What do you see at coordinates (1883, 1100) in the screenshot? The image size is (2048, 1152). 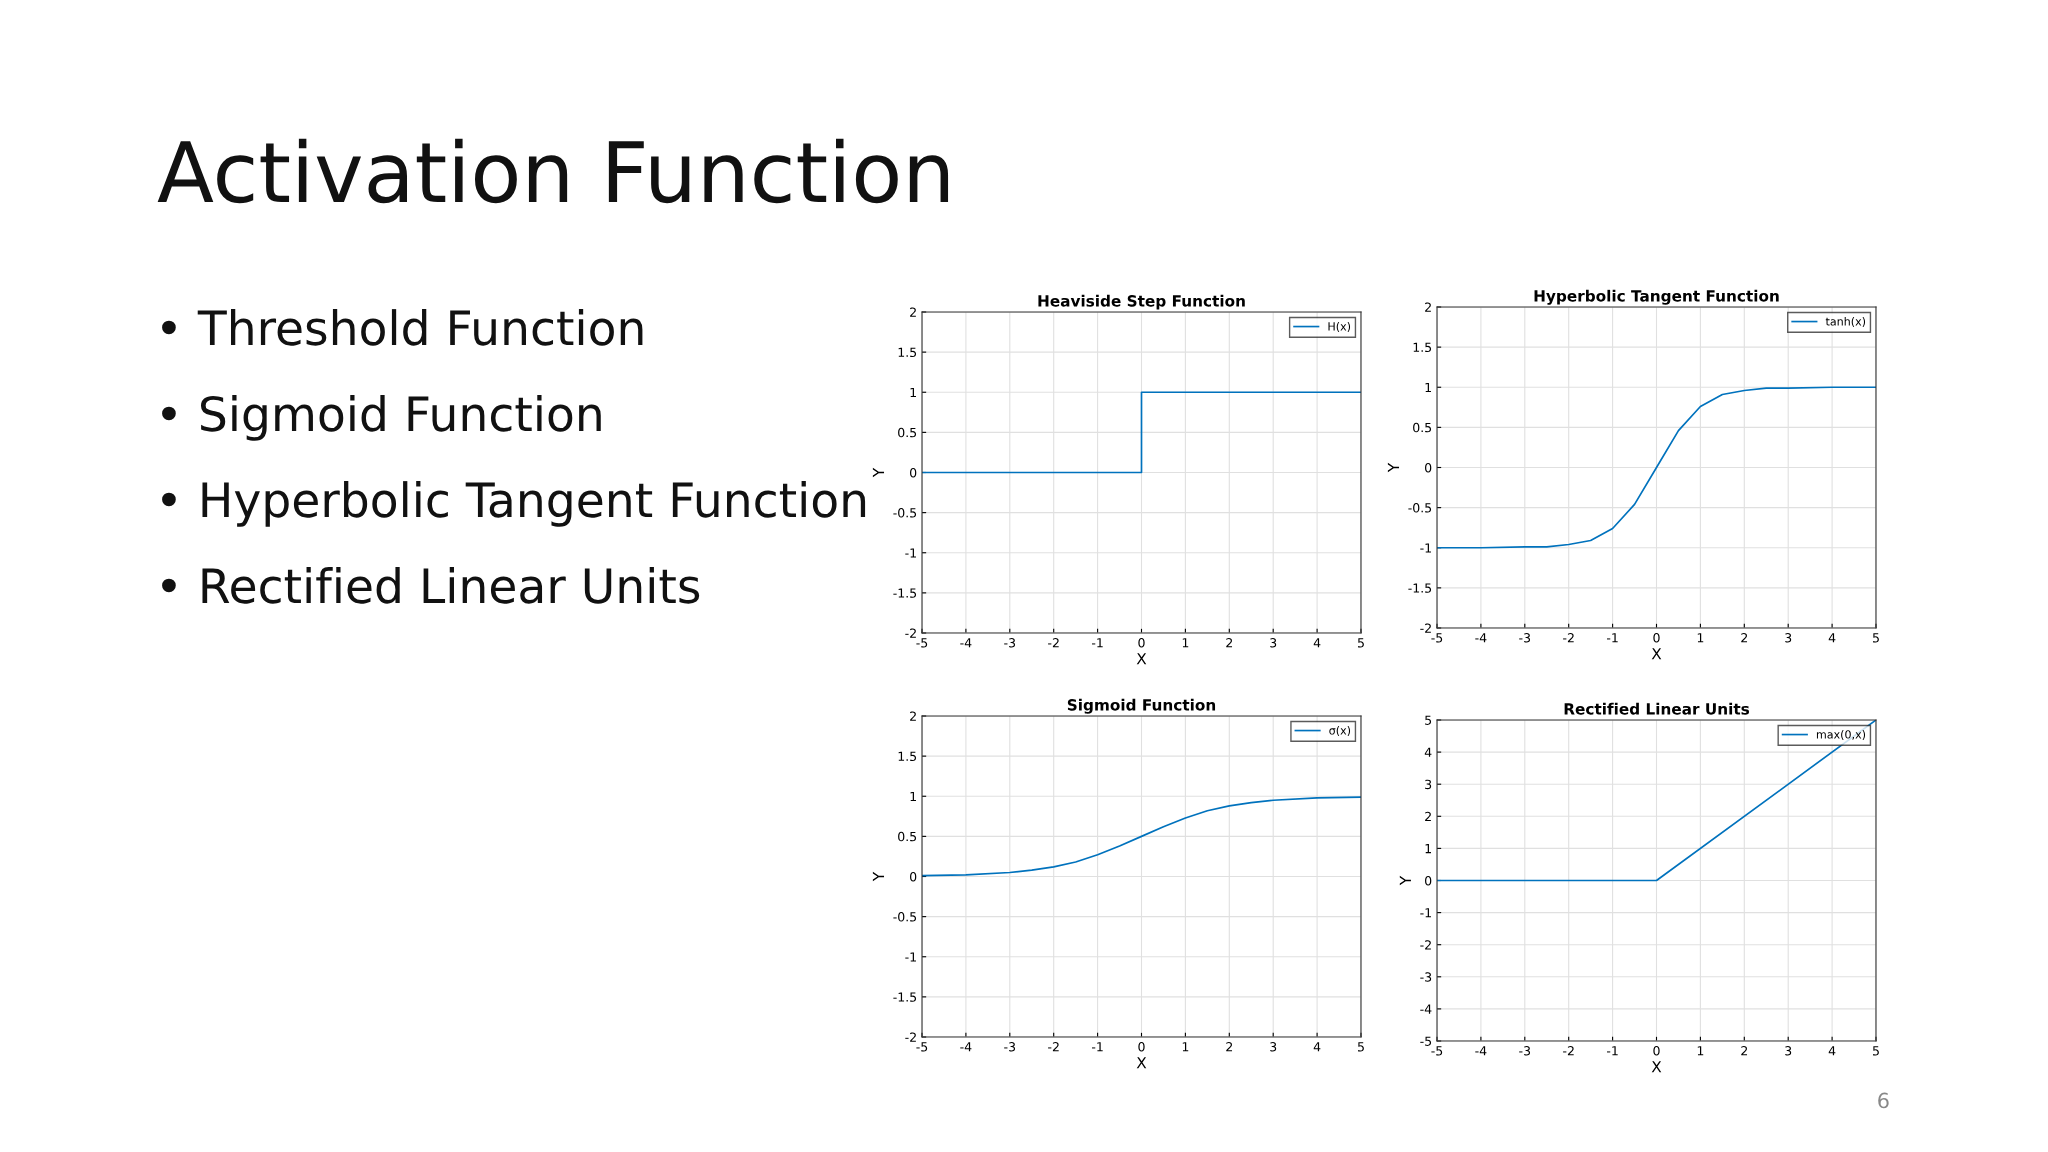 I see `text: 6` at bounding box center [1883, 1100].